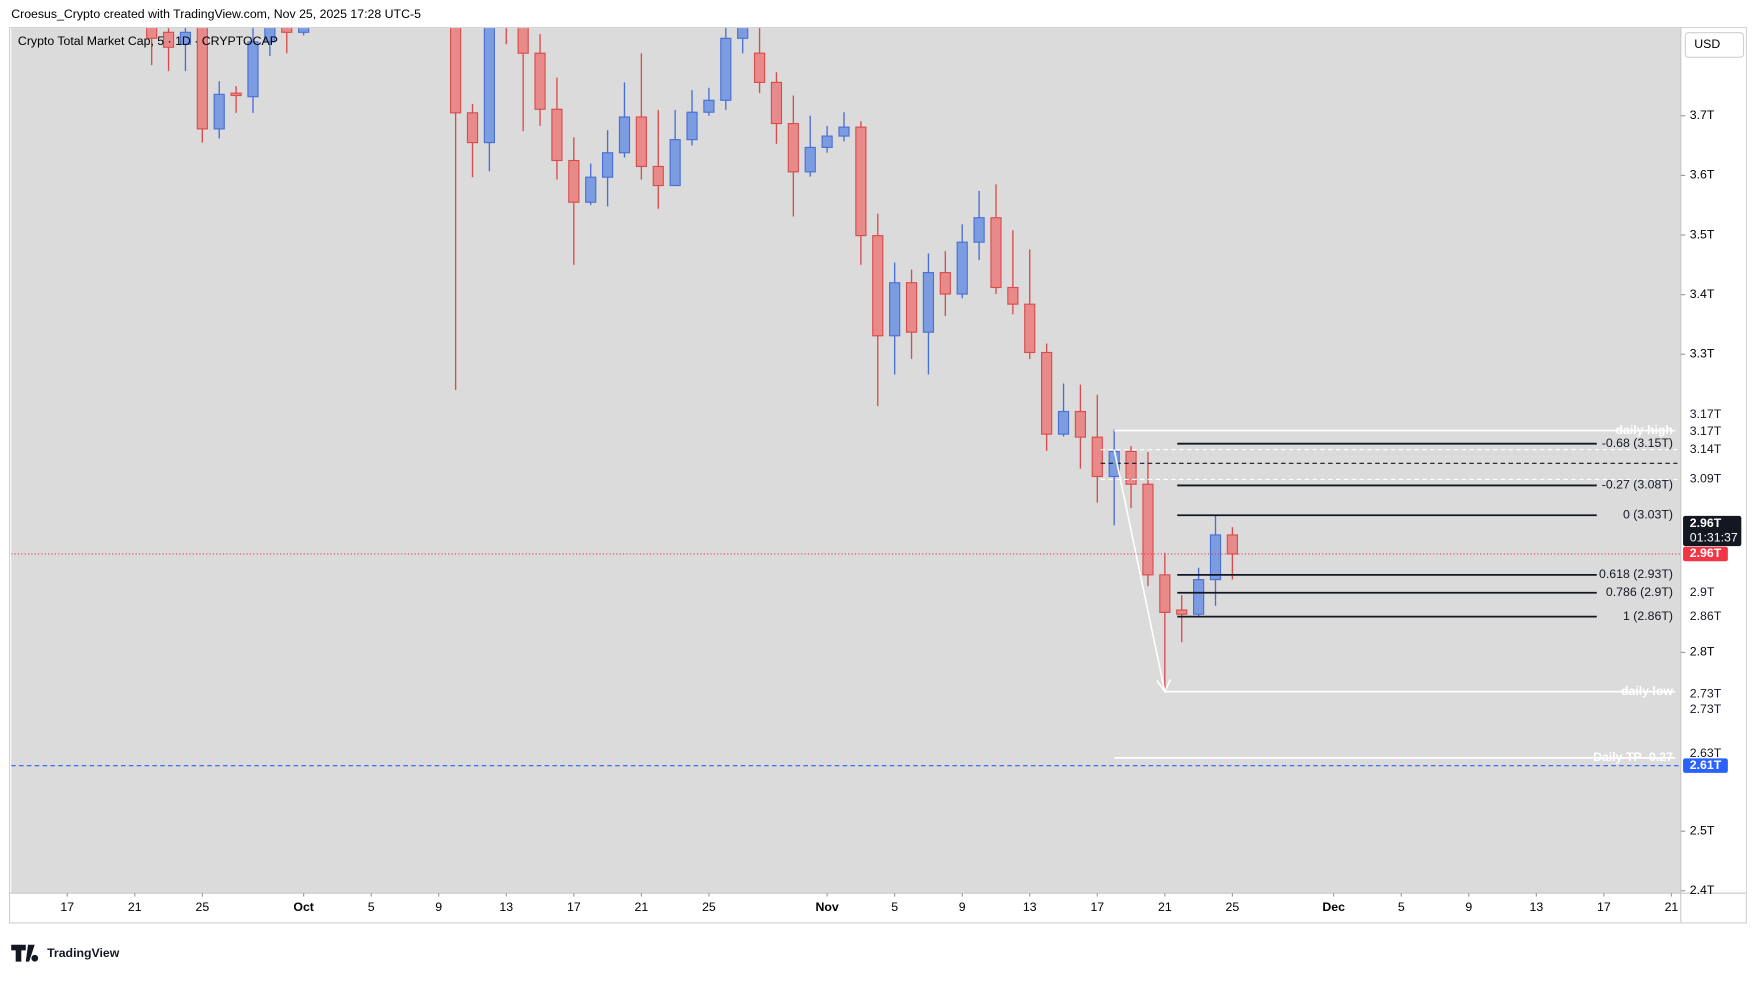 The width and height of the screenshot is (1757, 983). Describe the element at coordinates (1706, 753) in the screenshot. I see `price-badge-label: 2.63T` at that location.